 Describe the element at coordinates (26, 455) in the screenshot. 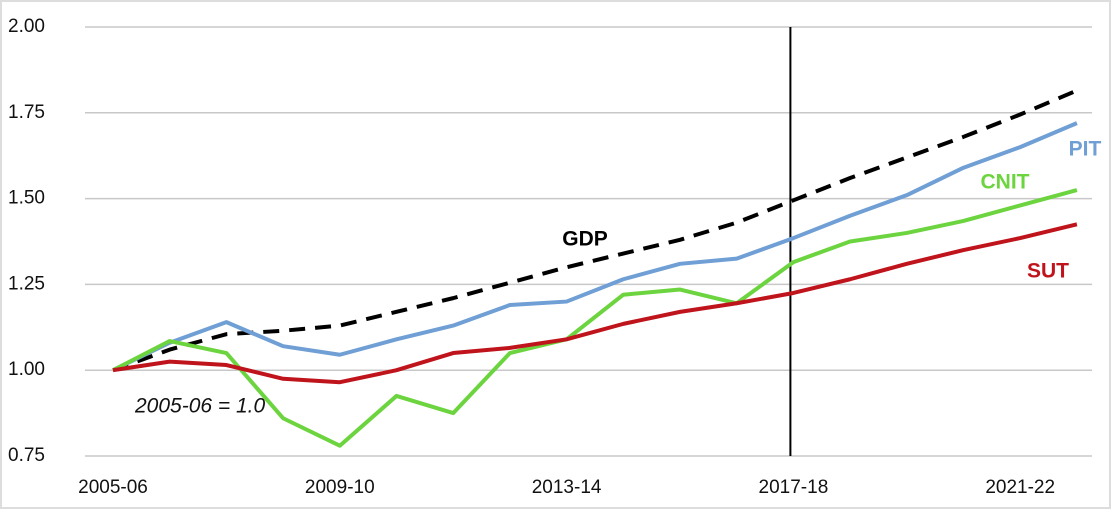

I see `y-tick-label: 0.75` at that location.